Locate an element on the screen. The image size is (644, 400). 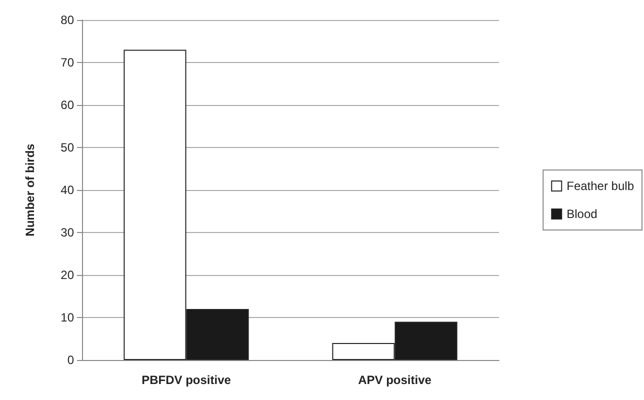
y-tick-label: 70 is located at coordinates (67, 63).